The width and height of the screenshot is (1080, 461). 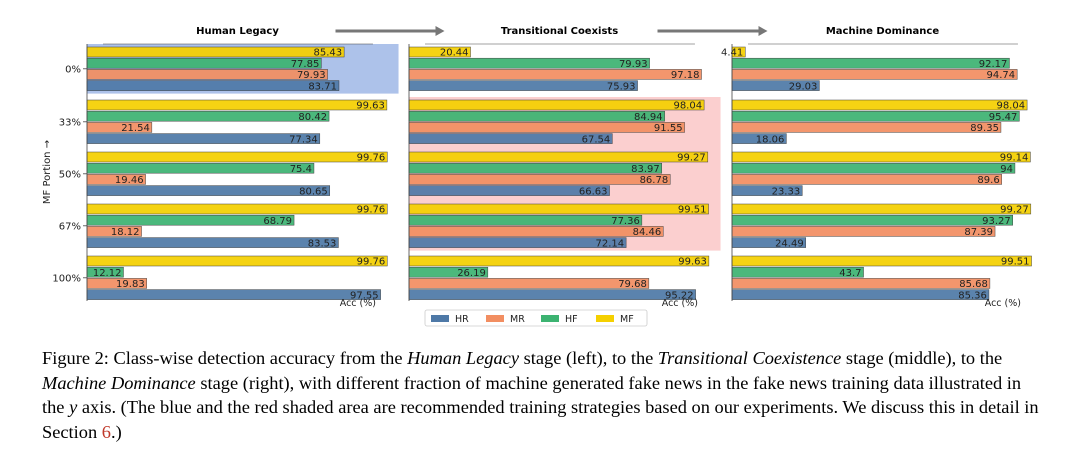 I want to click on value-label: 79.68, so click(x=632, y=284).